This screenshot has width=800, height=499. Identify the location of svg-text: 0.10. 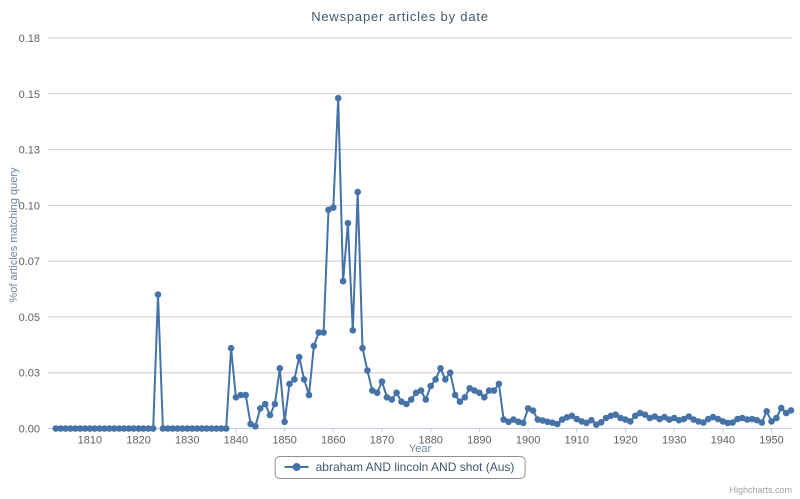
(29, 206).